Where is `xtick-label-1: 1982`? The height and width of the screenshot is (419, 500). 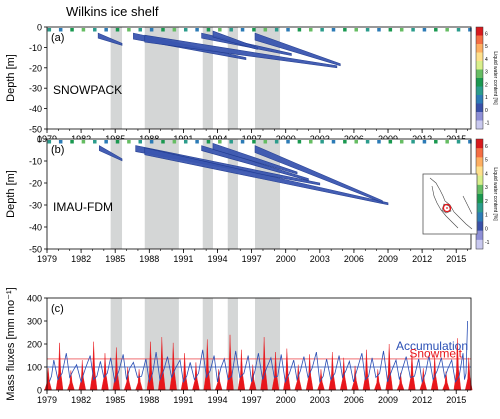
xtick-label-1: 1982 is located at coordinates (81, 400).